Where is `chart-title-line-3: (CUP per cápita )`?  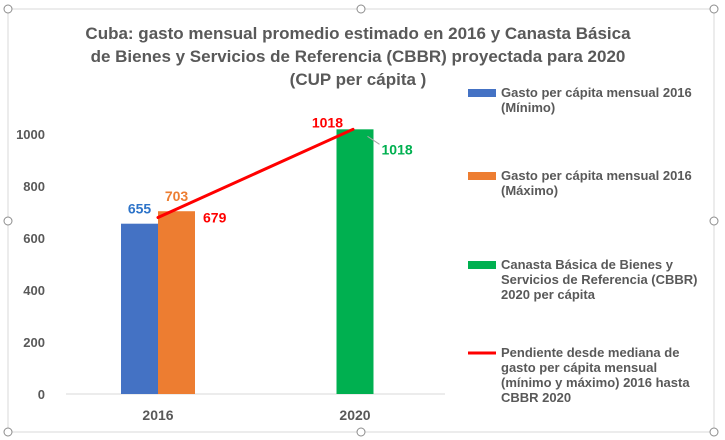
chart-title-line-3: (CUP per cápita ) is located at coordinates (358, 79).